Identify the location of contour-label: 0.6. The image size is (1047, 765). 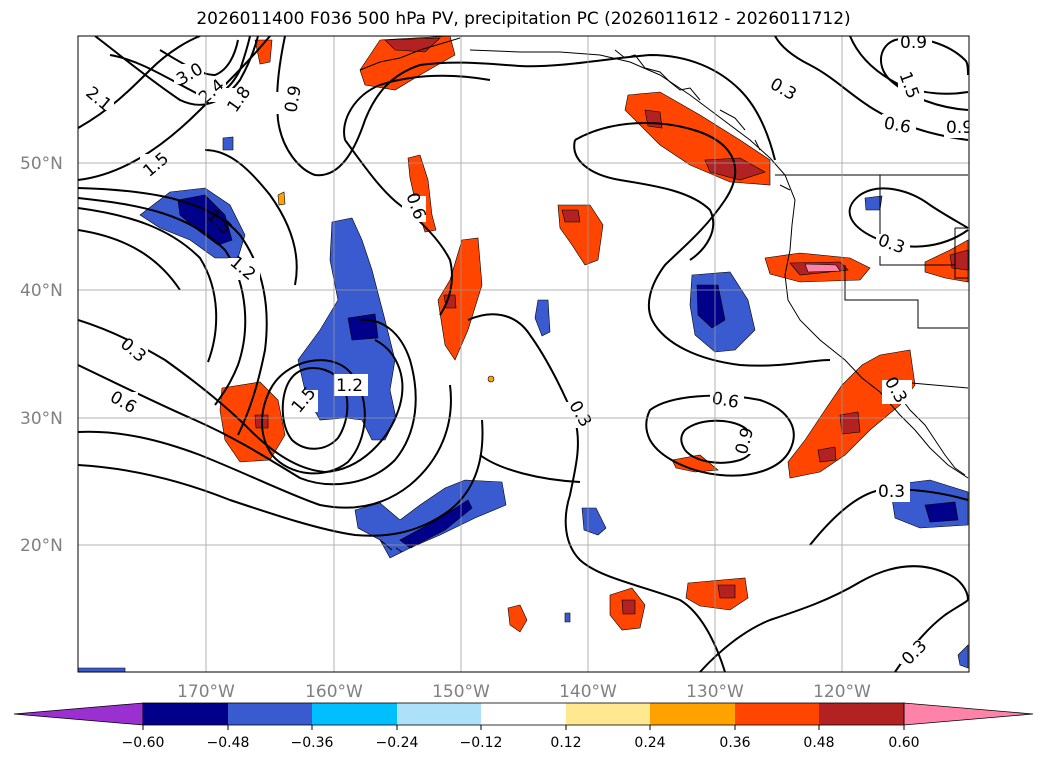
(897, 126).